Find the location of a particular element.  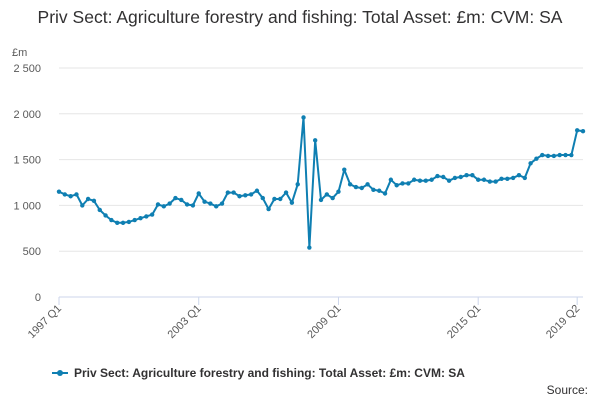

y-tick-label: 0 is located at coordinates (38, 298).